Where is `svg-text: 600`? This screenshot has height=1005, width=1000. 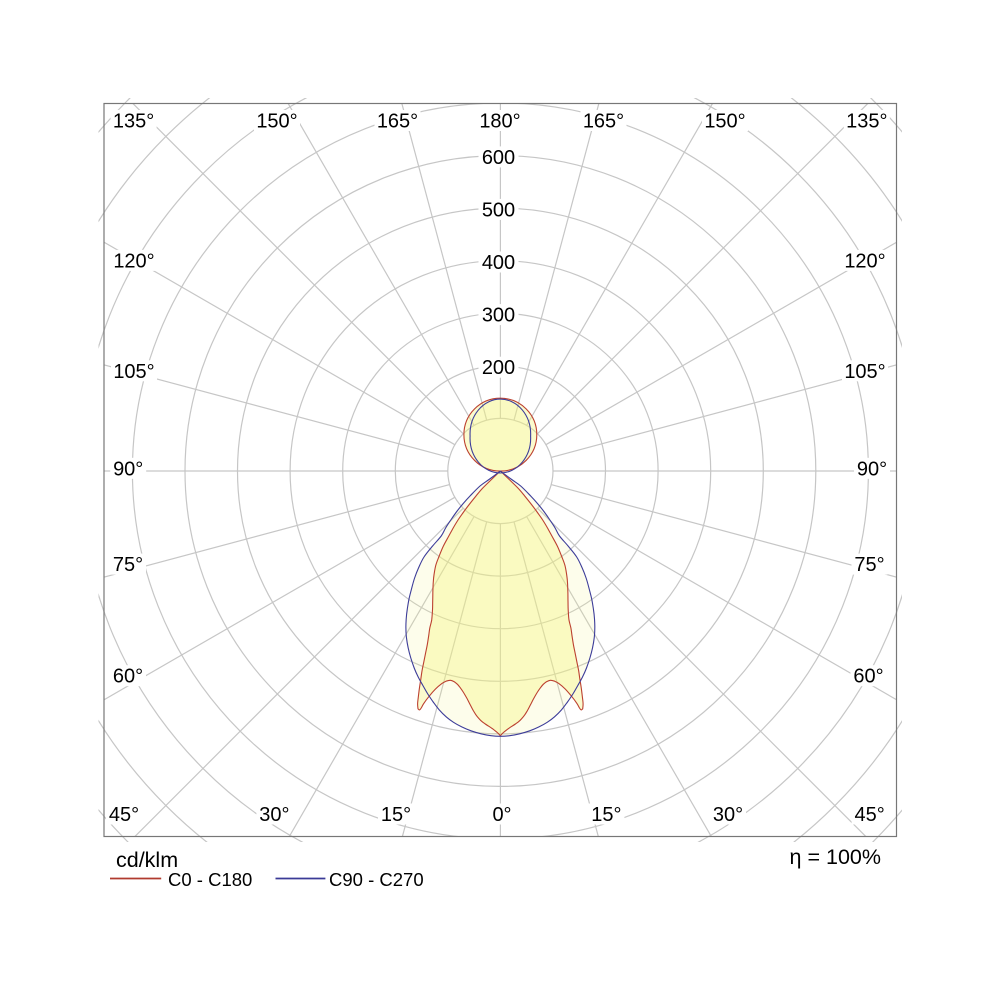 svg-text: 600 is located at coordinates (498, 158).